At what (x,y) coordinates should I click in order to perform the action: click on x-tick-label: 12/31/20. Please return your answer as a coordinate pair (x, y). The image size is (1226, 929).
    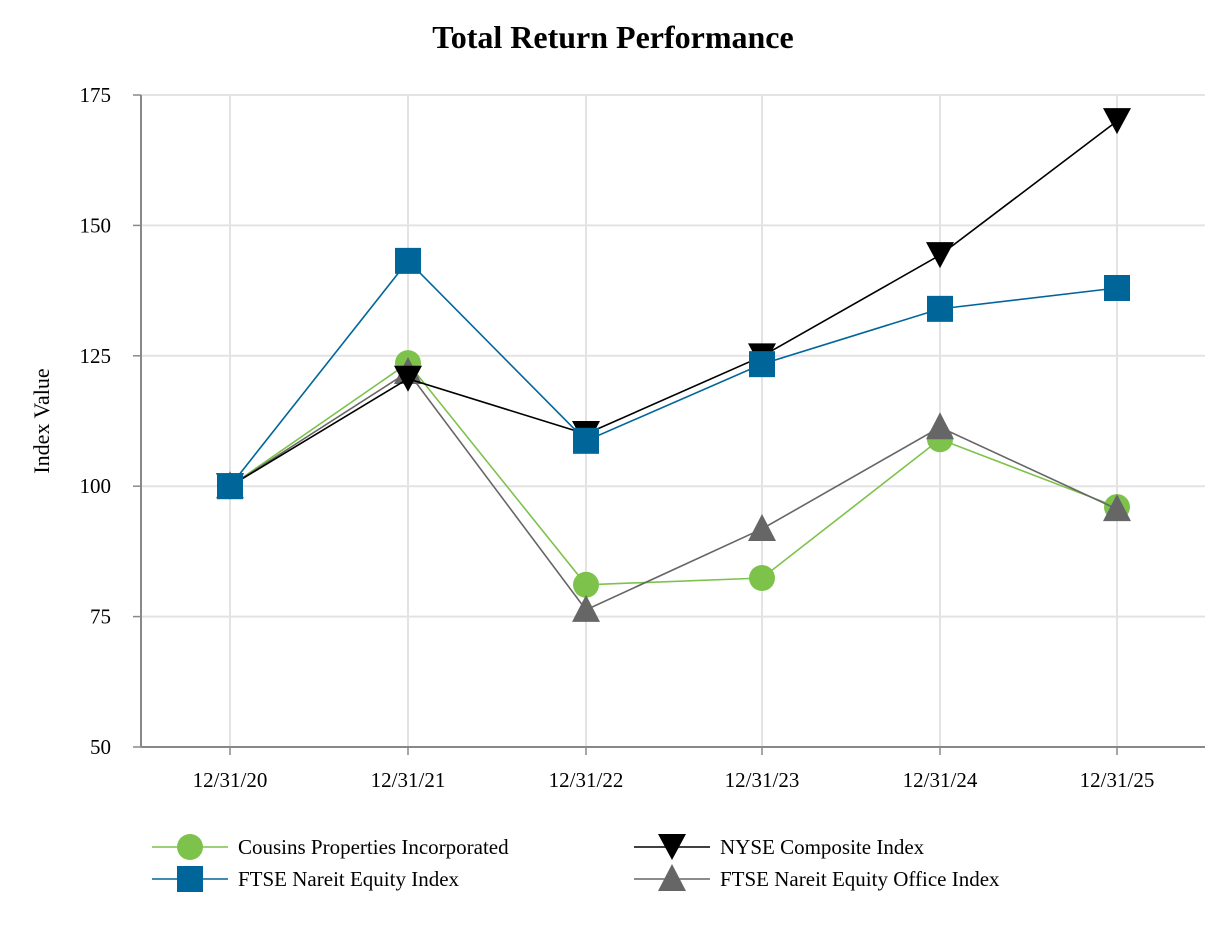
    Looking at the image, I should click on (230, 780).